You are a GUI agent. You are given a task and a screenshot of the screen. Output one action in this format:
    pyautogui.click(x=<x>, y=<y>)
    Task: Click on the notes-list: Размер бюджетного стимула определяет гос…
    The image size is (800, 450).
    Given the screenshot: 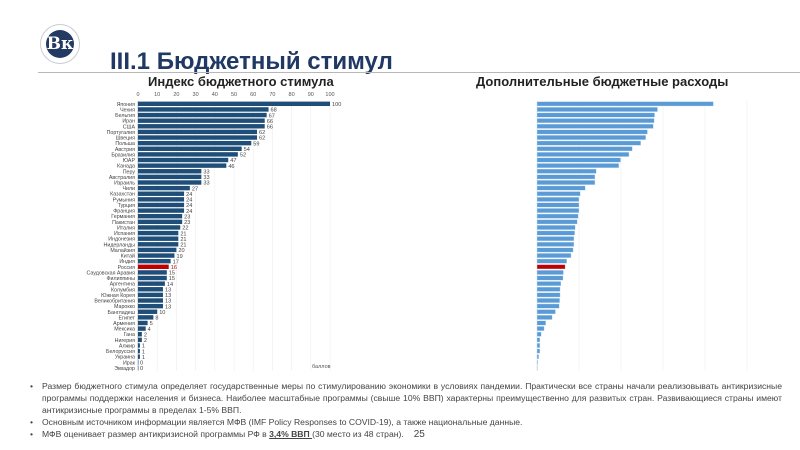 What is the action you would take?
    pyautogui.click(x=406, y=410)
    